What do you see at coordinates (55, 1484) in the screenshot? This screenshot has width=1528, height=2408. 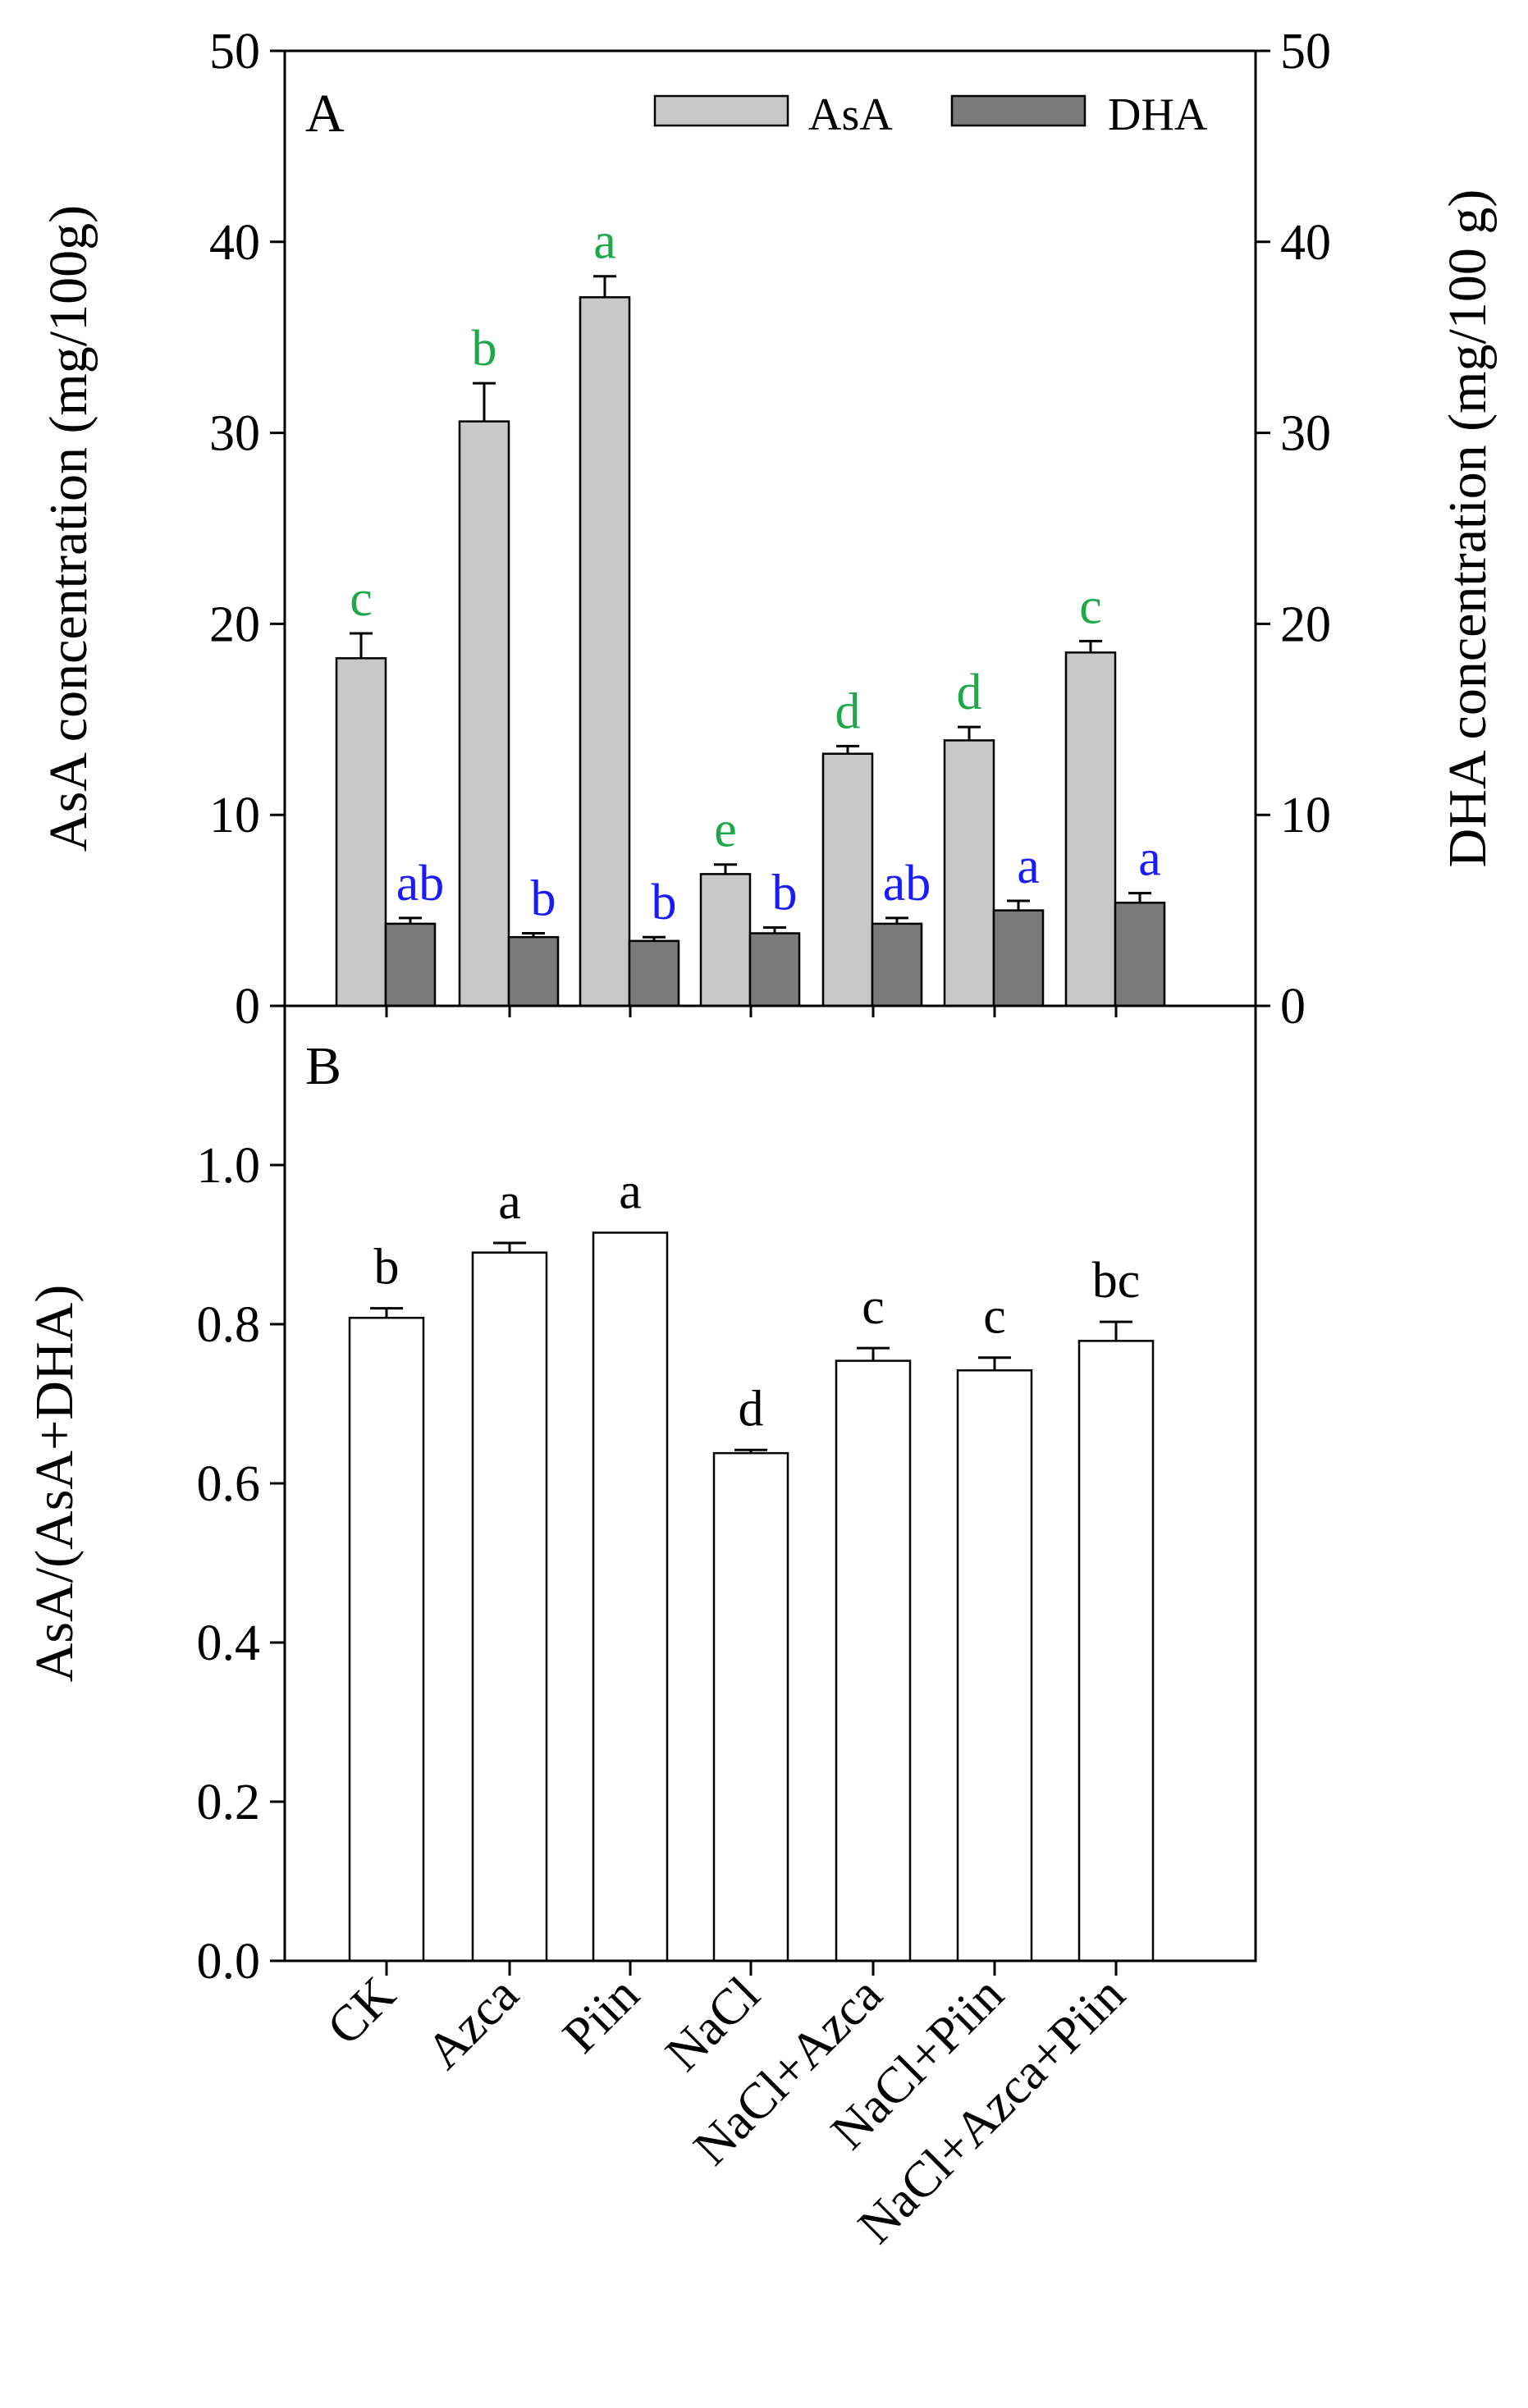 I see `panel-b-y-axis-title: AsA/(AsA+DHA)` at bounding box center [55, 1484].